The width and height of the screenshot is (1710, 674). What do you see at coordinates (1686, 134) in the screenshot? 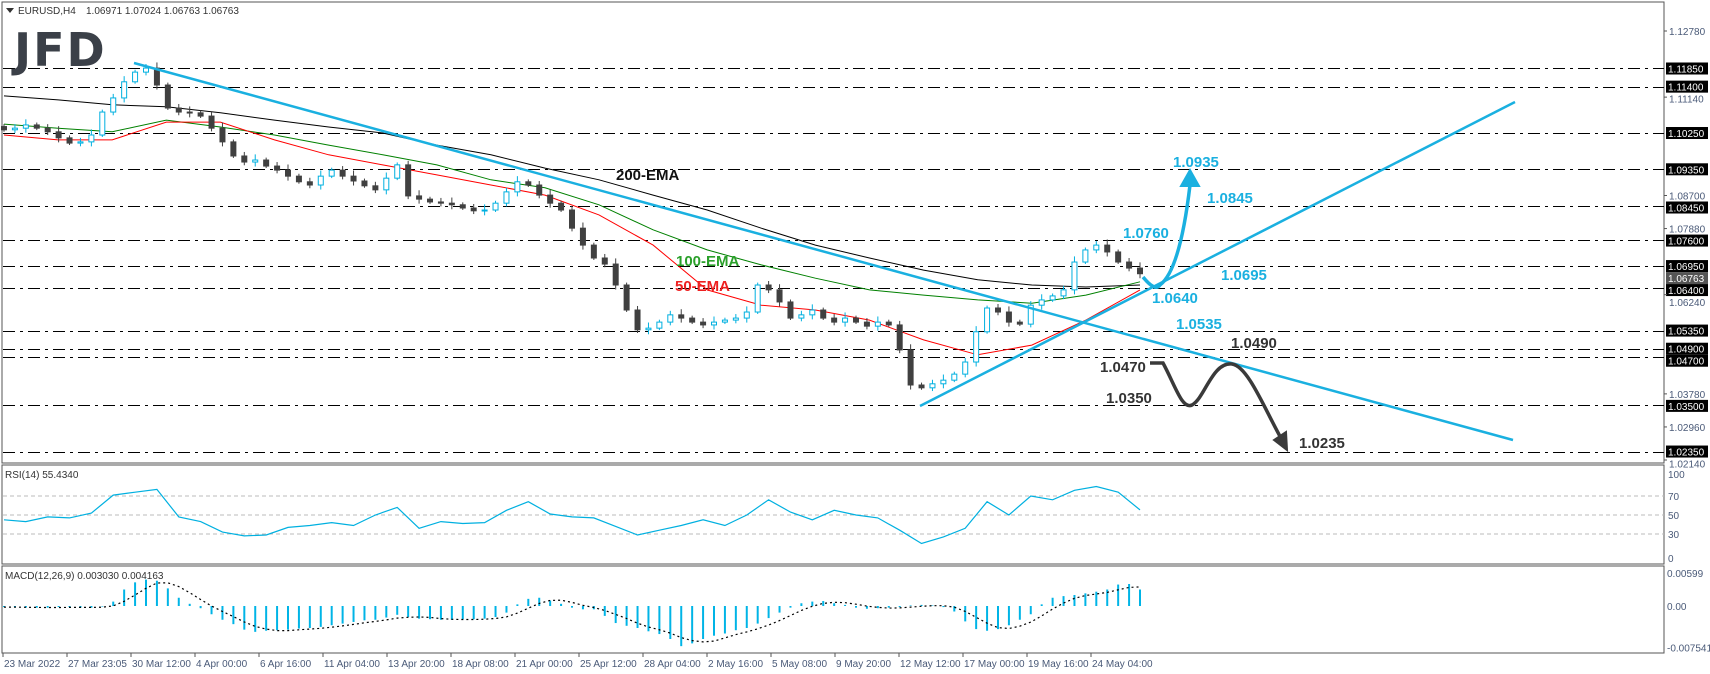
I see `level-price-label: 1.10250` at bounding box center [1686, 134].